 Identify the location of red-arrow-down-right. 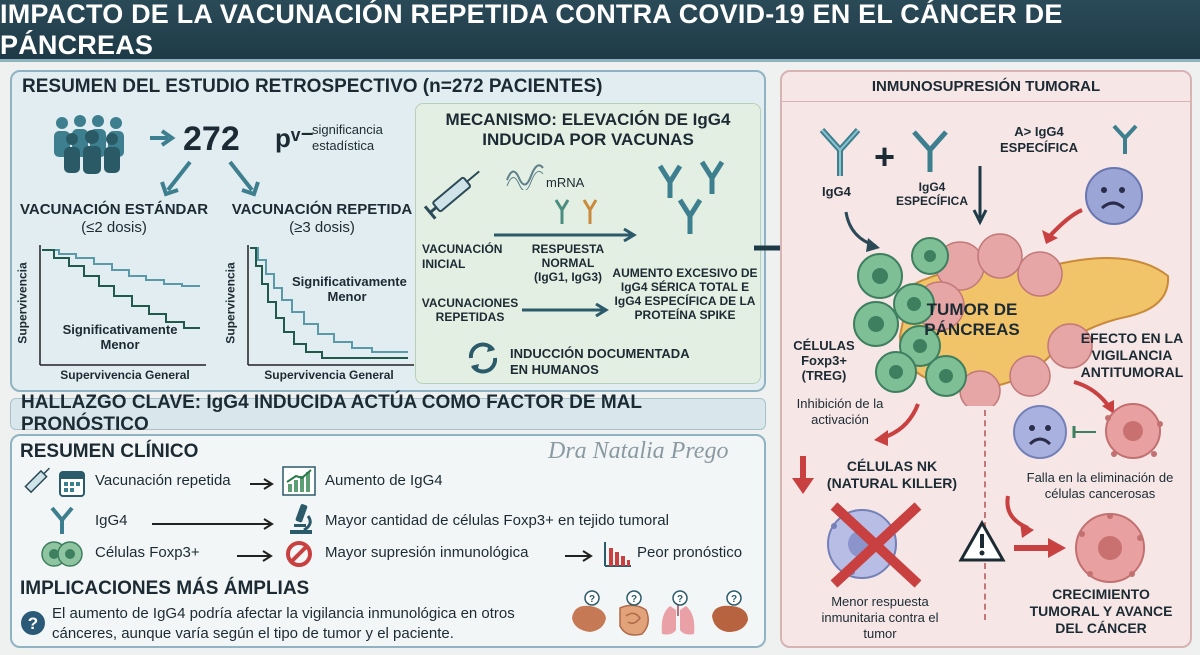
(1020, 518).